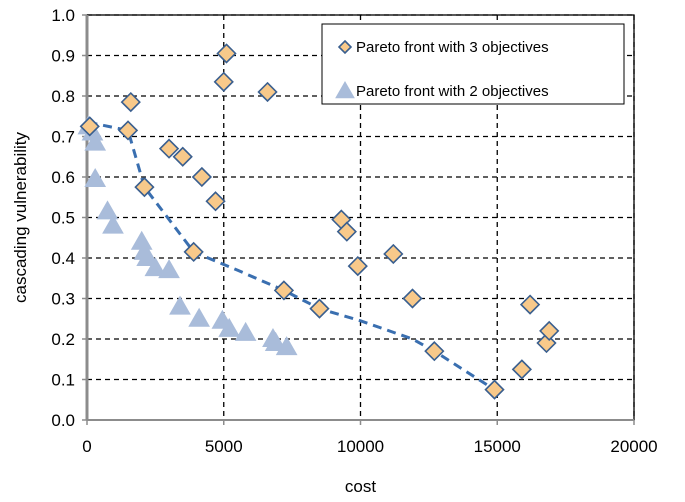 Image resolution: width=685 pixels, height=502 pixels. Describe the element at coordinates (63, 137) in the screenshot. I see `y-tick-label: 0.7` at that location.